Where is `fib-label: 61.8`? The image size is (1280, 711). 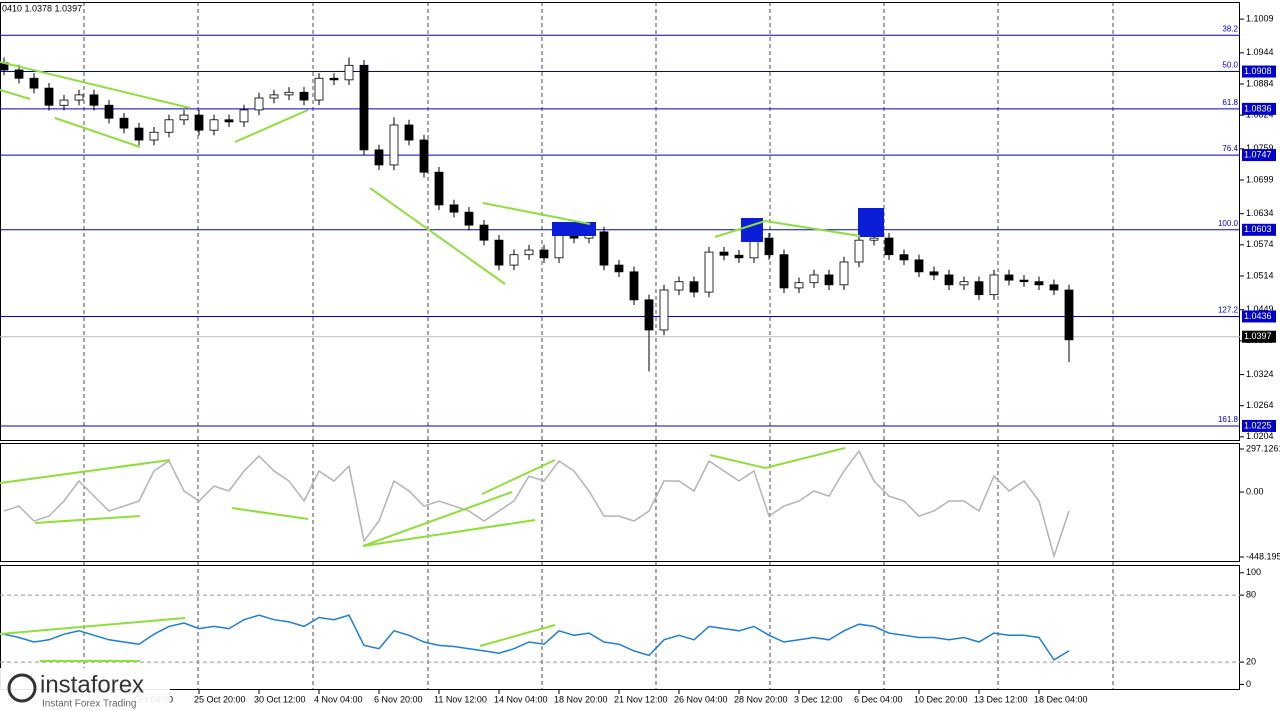
fib-label: 61.8 is located at coordinates (1230, 102).